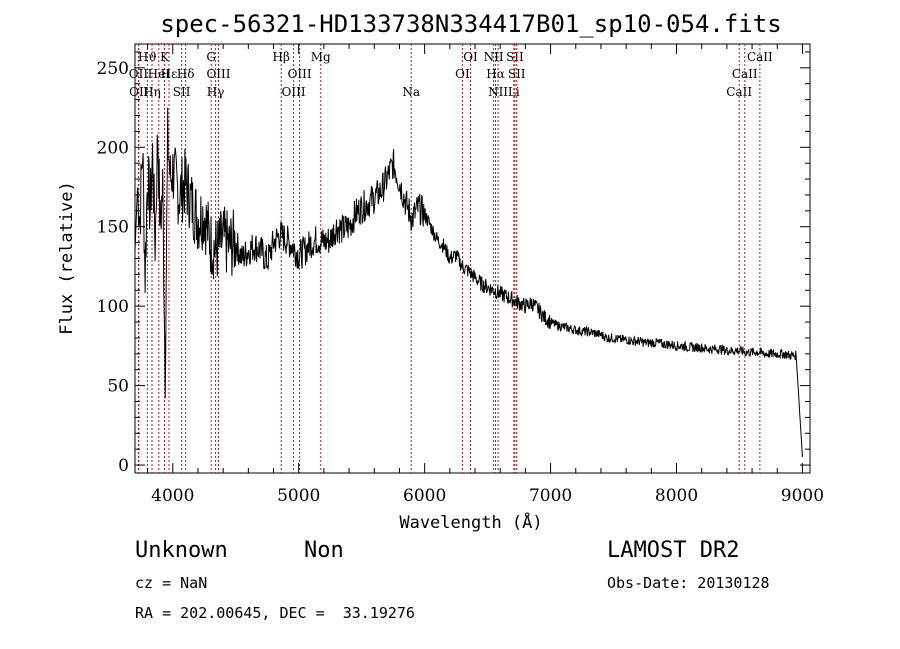 The image size is (900, 649). What do you see at coordinates (676, 496) in the screenshot?
I see `x-tick-label: 8000` at bounding box center [676, 496].